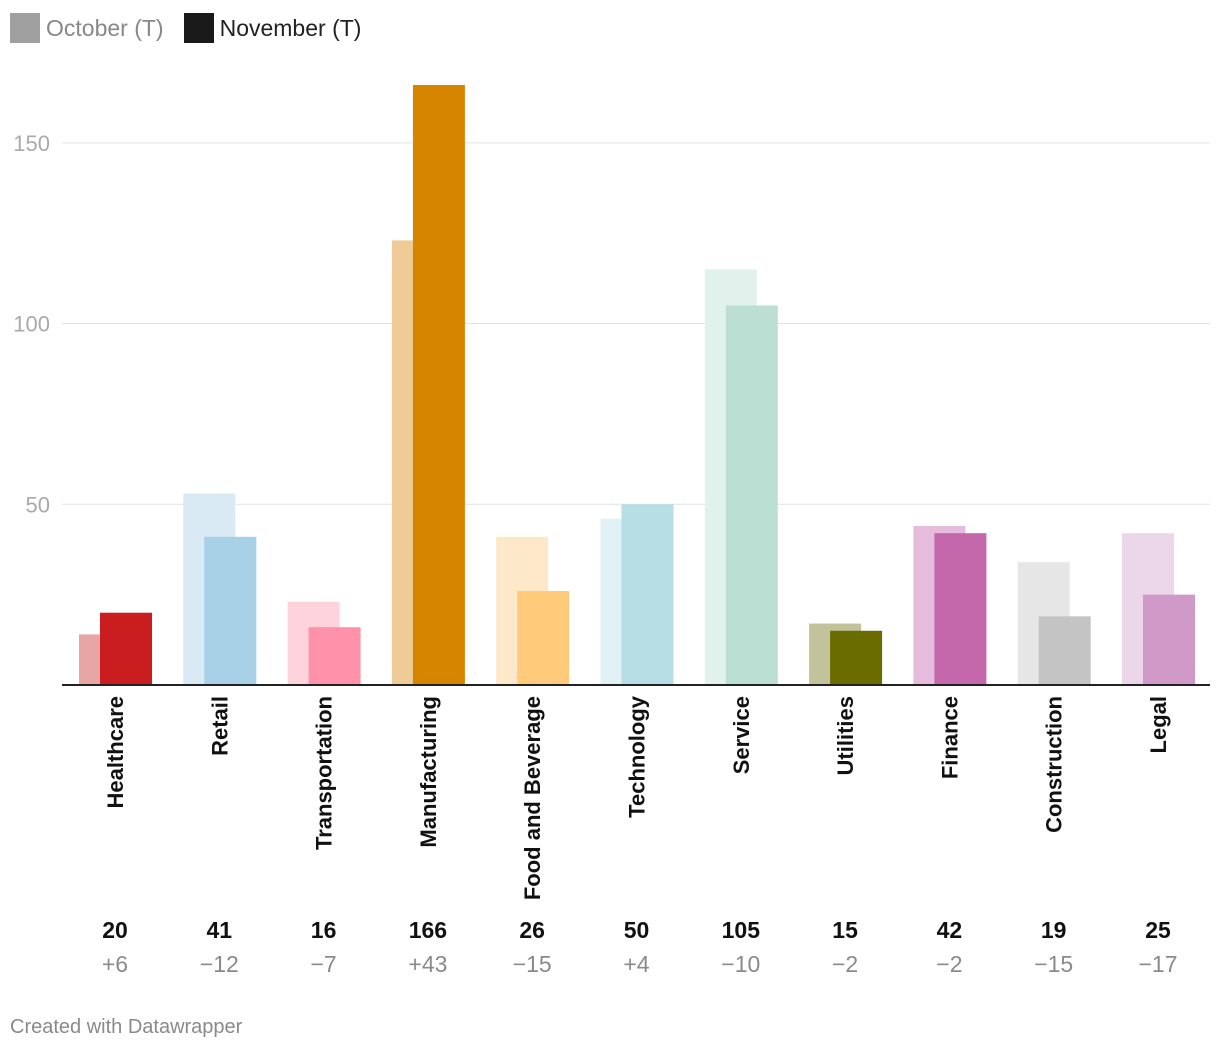 The width and height of the screenshot is (1220, 1052). Describe the element at coordinates (845, 964) in the screenshot. I see `change-label-utilities: −2` at that location.